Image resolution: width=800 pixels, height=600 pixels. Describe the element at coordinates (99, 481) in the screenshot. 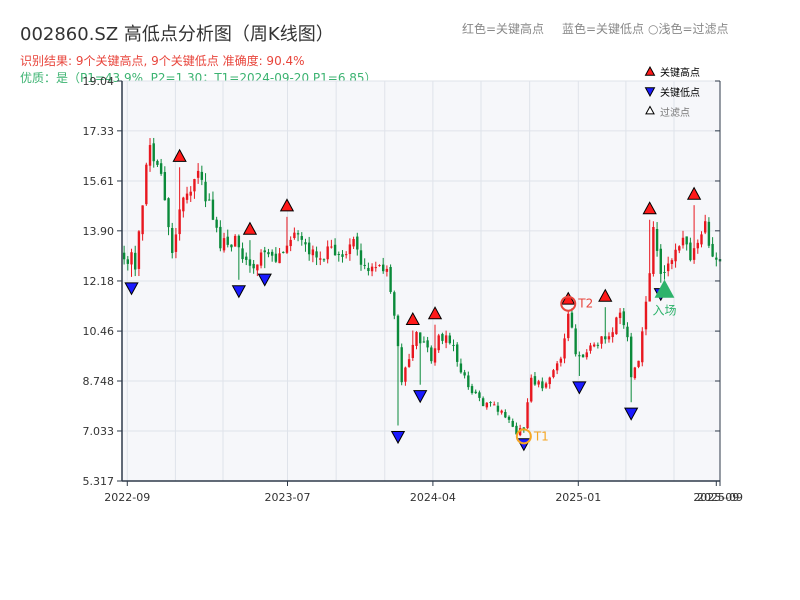

I see `y-tick-label: 5.317` at that location.